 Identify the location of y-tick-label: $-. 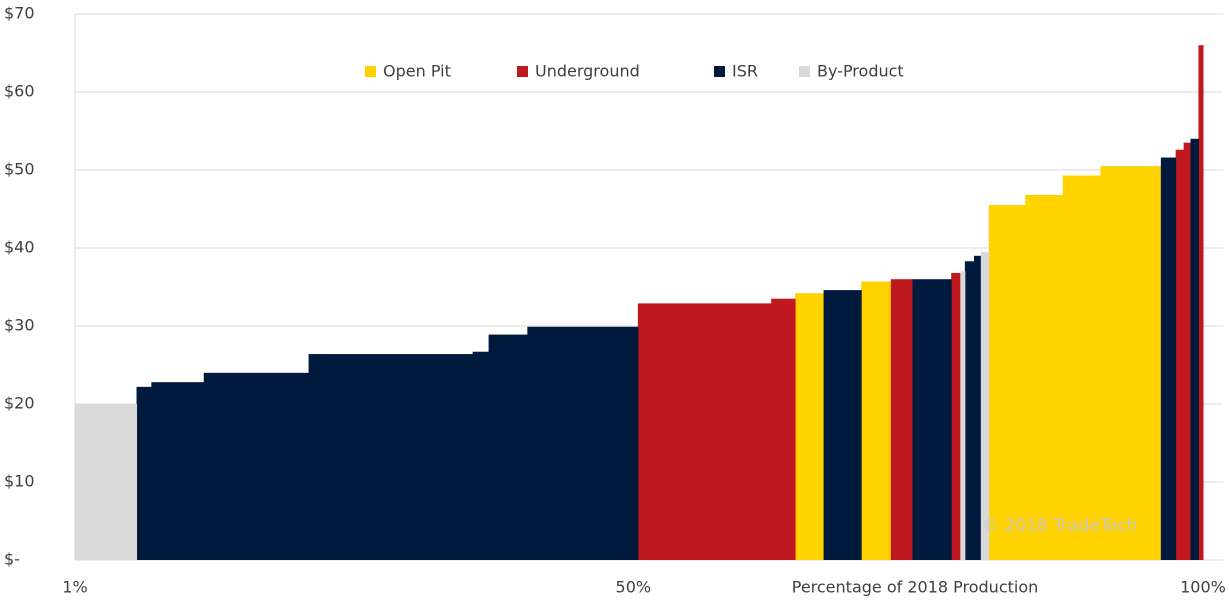
(12, 559).